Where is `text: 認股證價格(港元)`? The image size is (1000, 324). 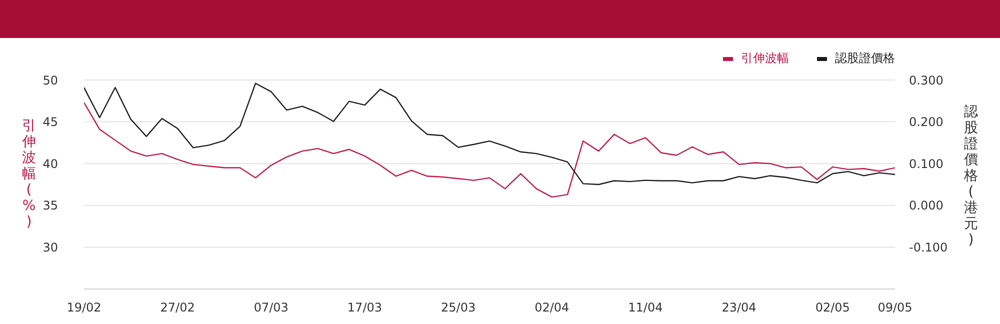
text: 認股證價格(港元) is located at coordinates (971, 176).